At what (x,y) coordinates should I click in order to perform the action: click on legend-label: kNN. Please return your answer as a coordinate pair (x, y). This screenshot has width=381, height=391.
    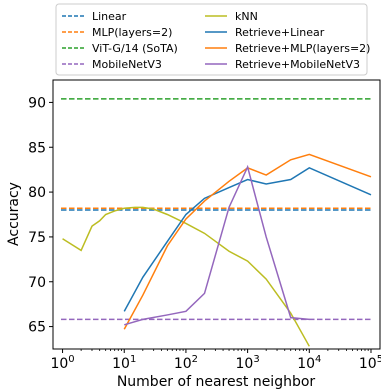
    Looking at the image, I should click on (246, 16).